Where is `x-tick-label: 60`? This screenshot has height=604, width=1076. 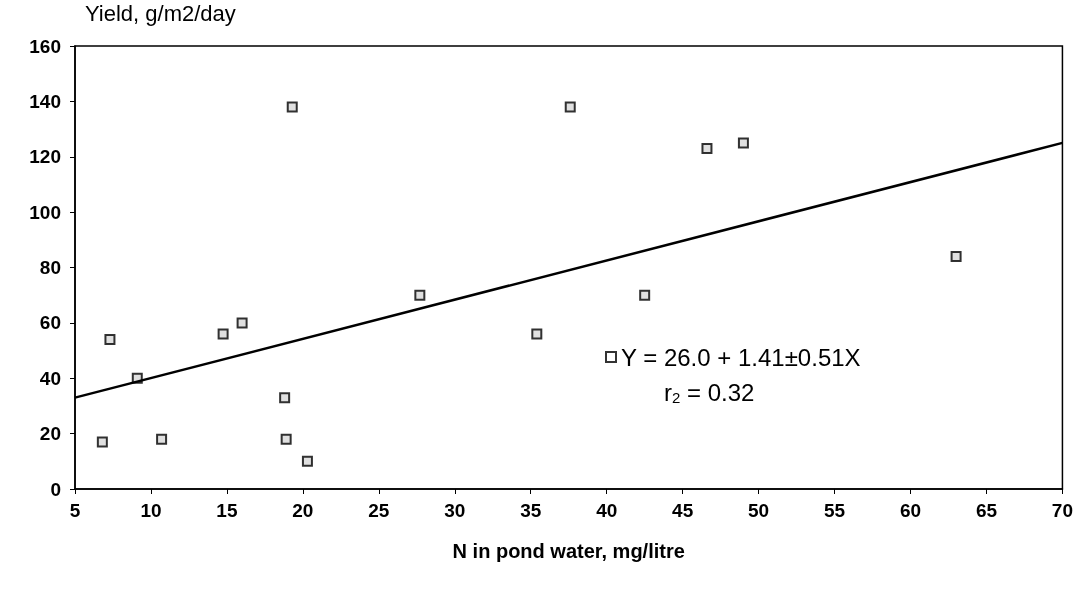
x-tick-label: 60 is located at coordinates (910, 510).